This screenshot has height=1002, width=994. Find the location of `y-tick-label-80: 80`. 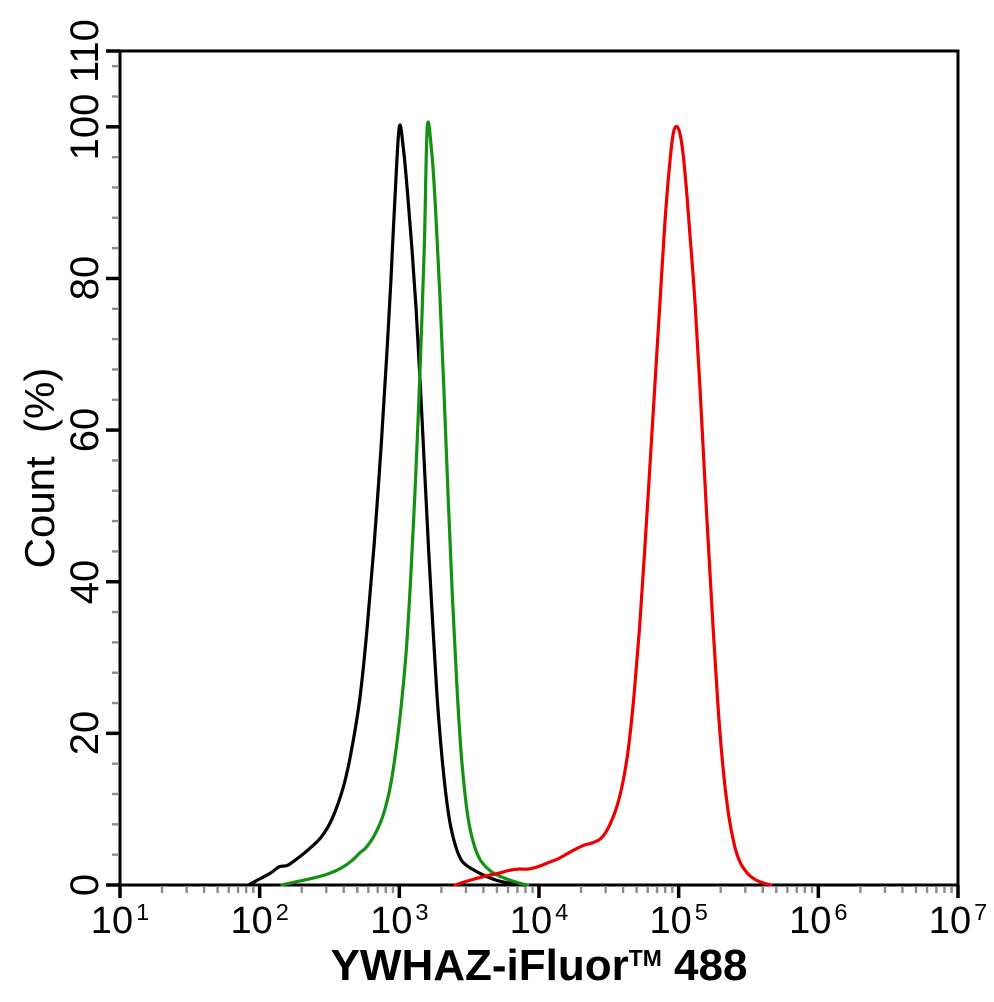

y-tick-label-80: 80 is located at coordinates (85, 278).